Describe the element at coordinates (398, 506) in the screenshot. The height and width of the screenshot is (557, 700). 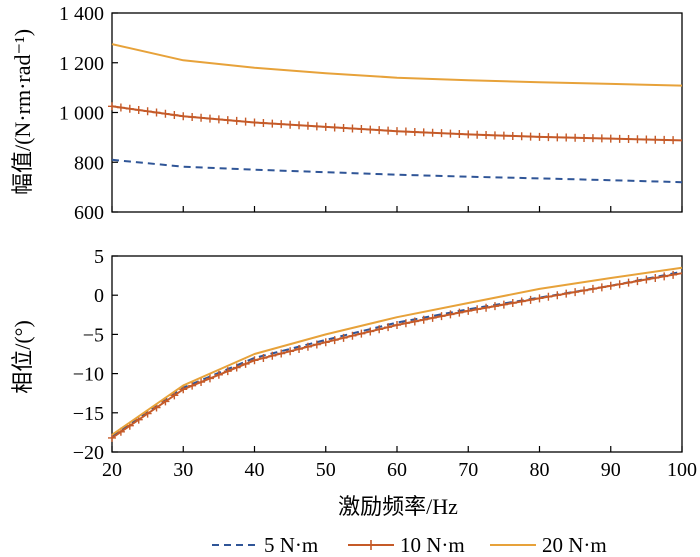
I see `x-axis-title: 激励频率/Hz` at that location.